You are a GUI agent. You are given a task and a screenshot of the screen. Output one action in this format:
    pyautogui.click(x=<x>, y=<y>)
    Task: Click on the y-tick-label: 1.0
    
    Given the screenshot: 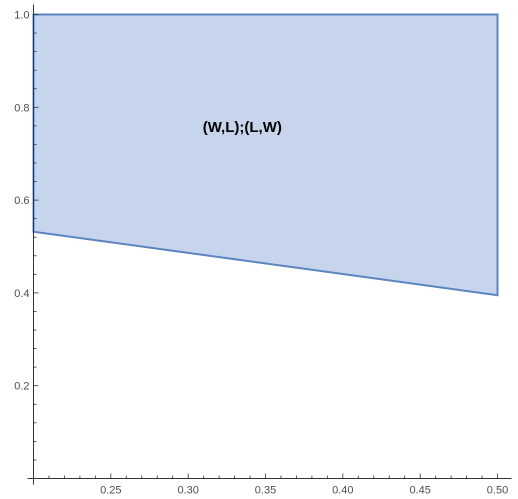 What is the action you would take?
    pyautogui.click(x=21, y=16)
    